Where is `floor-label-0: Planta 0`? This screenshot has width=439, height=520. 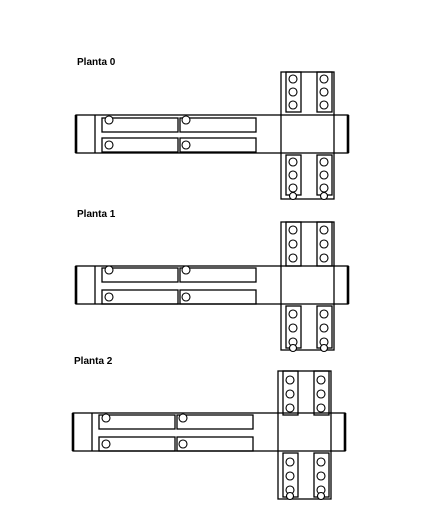
floor-label-0: Planta 0 is located at coordinates (96, 62).